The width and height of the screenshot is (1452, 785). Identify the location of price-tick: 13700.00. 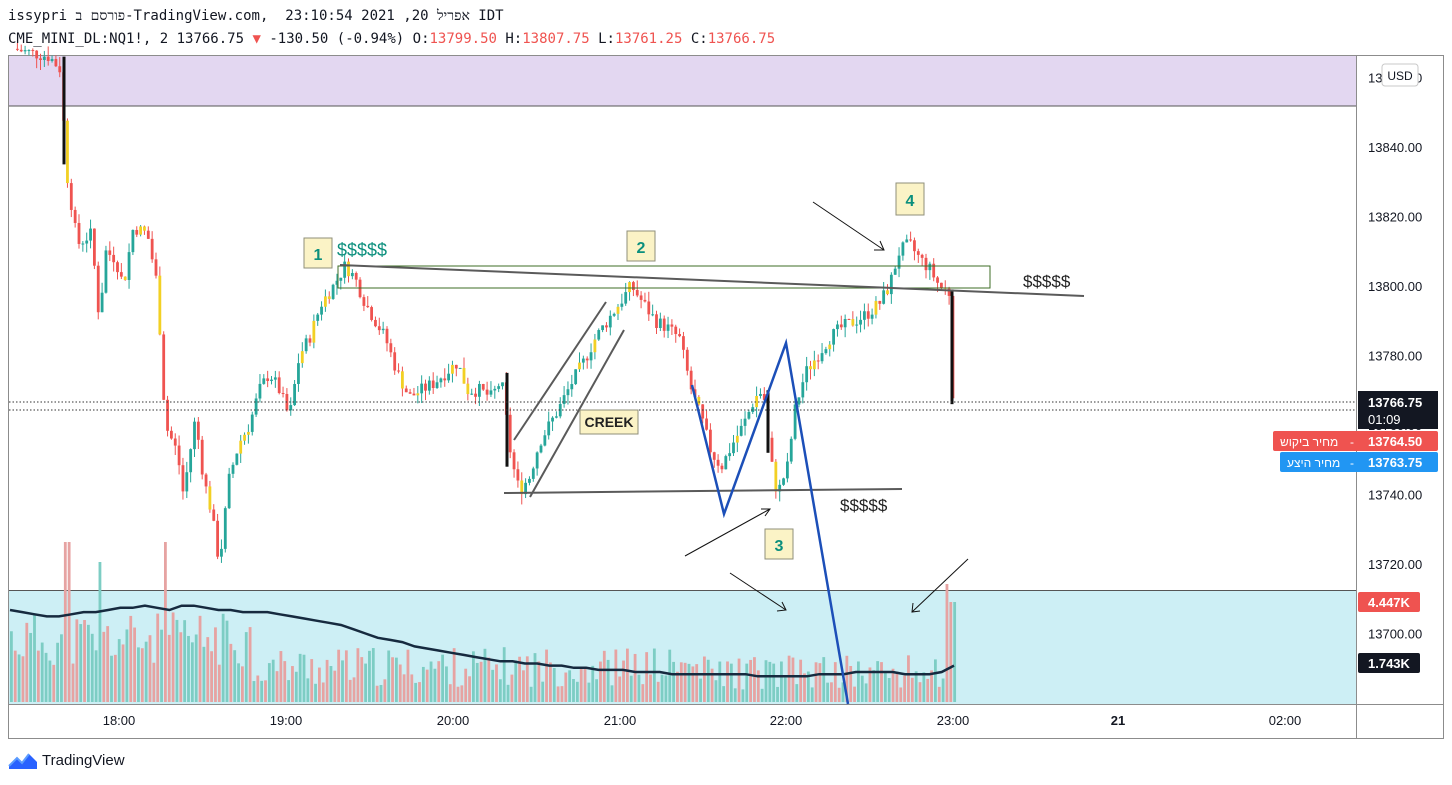
(1395, 634).